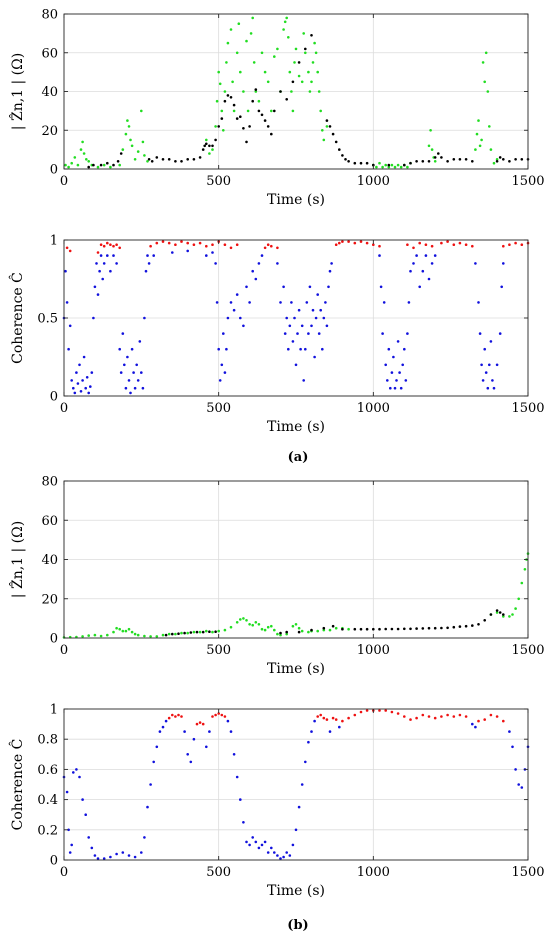 The height and width of the screenshot is (937, 550). Describe the element at coordinates (47, 770) in the screenshot. I see `y-tick-label: 0.6` at that location.